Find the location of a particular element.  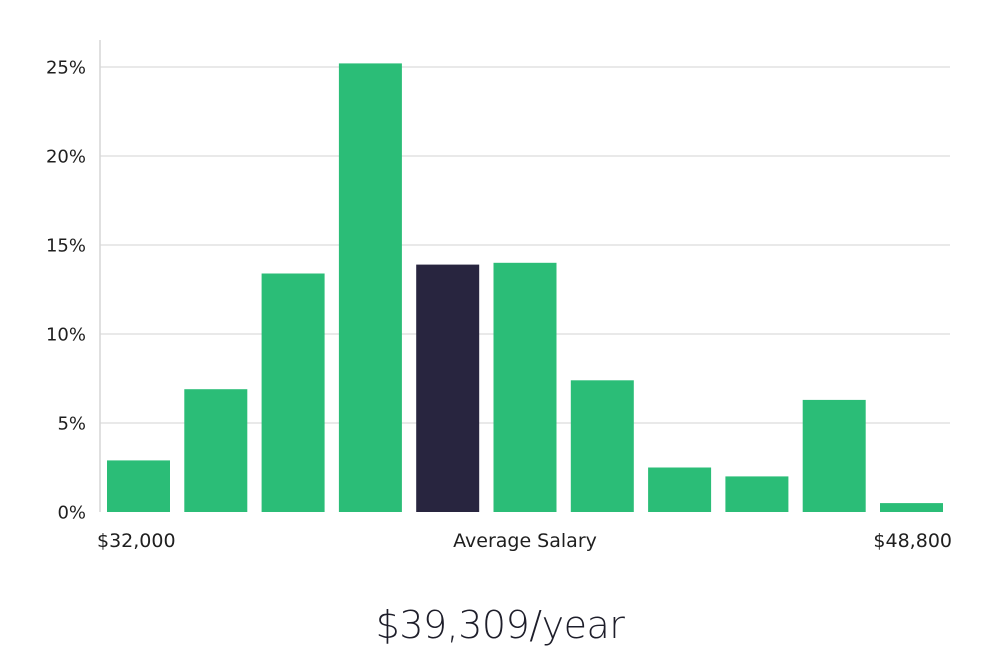

y-tick-label: 20% is located at coordinates (66, 157).